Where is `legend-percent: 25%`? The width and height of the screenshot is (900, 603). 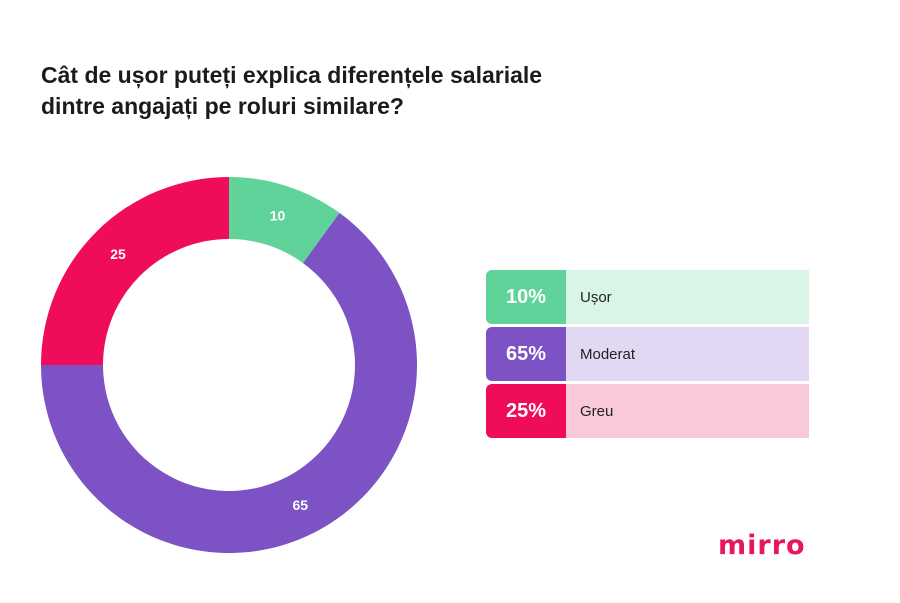 legend-percent: 25% is located at coordinates (526, 411).